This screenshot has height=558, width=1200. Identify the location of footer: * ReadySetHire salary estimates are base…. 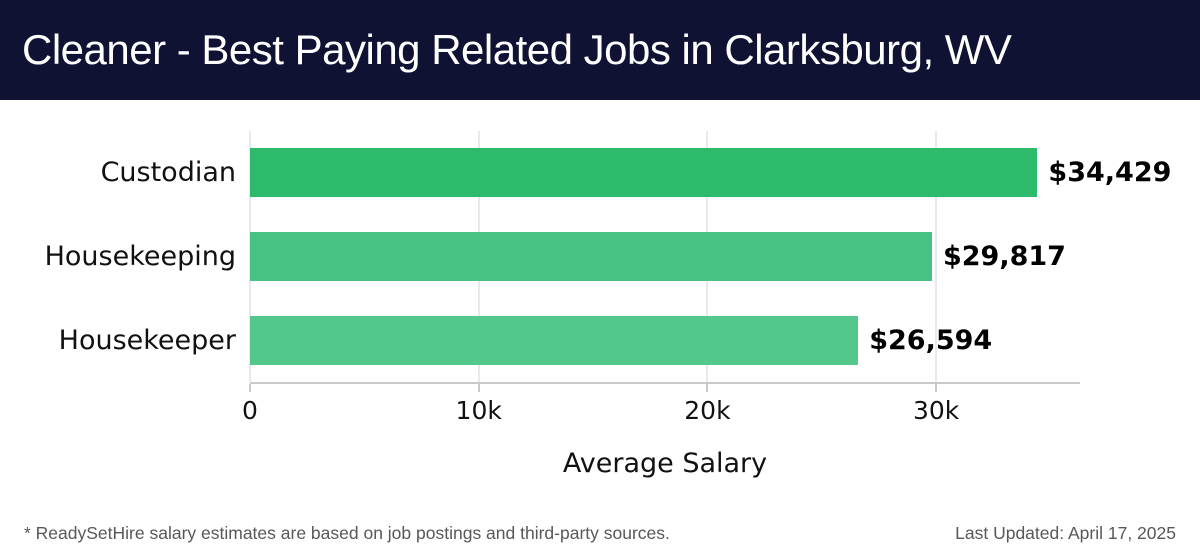
(600, 533).